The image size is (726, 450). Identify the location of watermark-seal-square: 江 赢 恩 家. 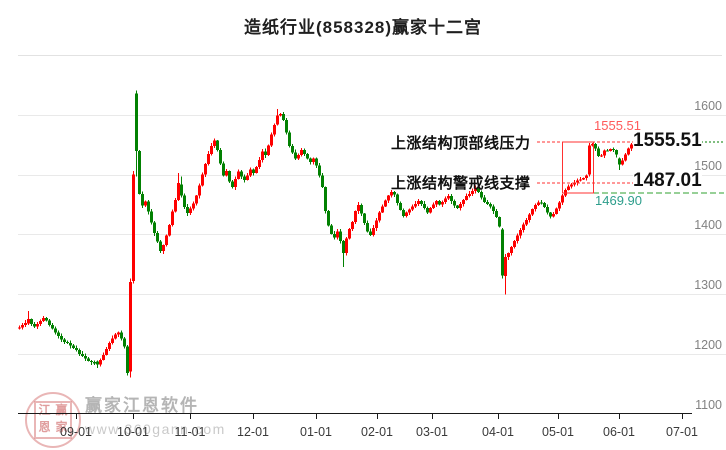
(53, 420).